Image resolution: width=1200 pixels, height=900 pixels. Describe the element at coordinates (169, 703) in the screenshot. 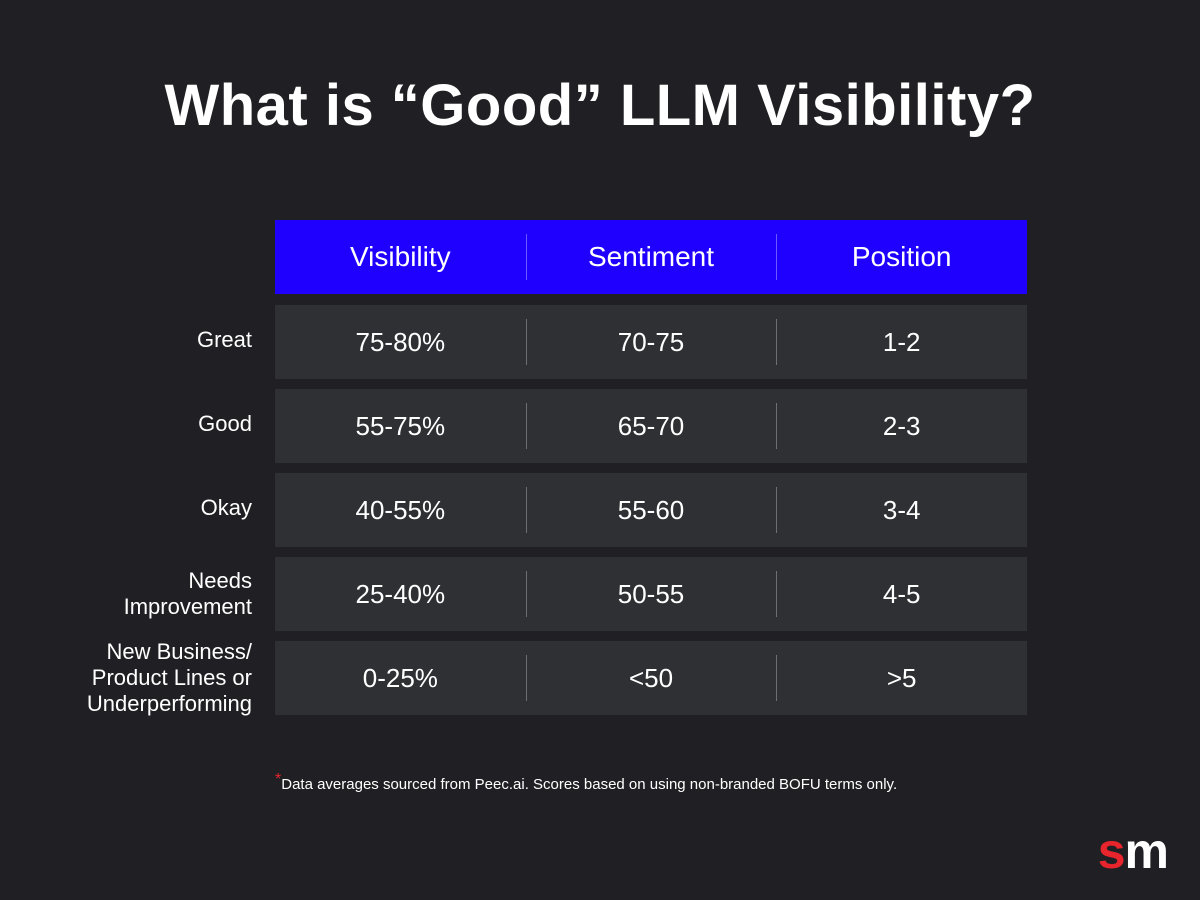

I see `row-label-line: Underperforming` at that location.